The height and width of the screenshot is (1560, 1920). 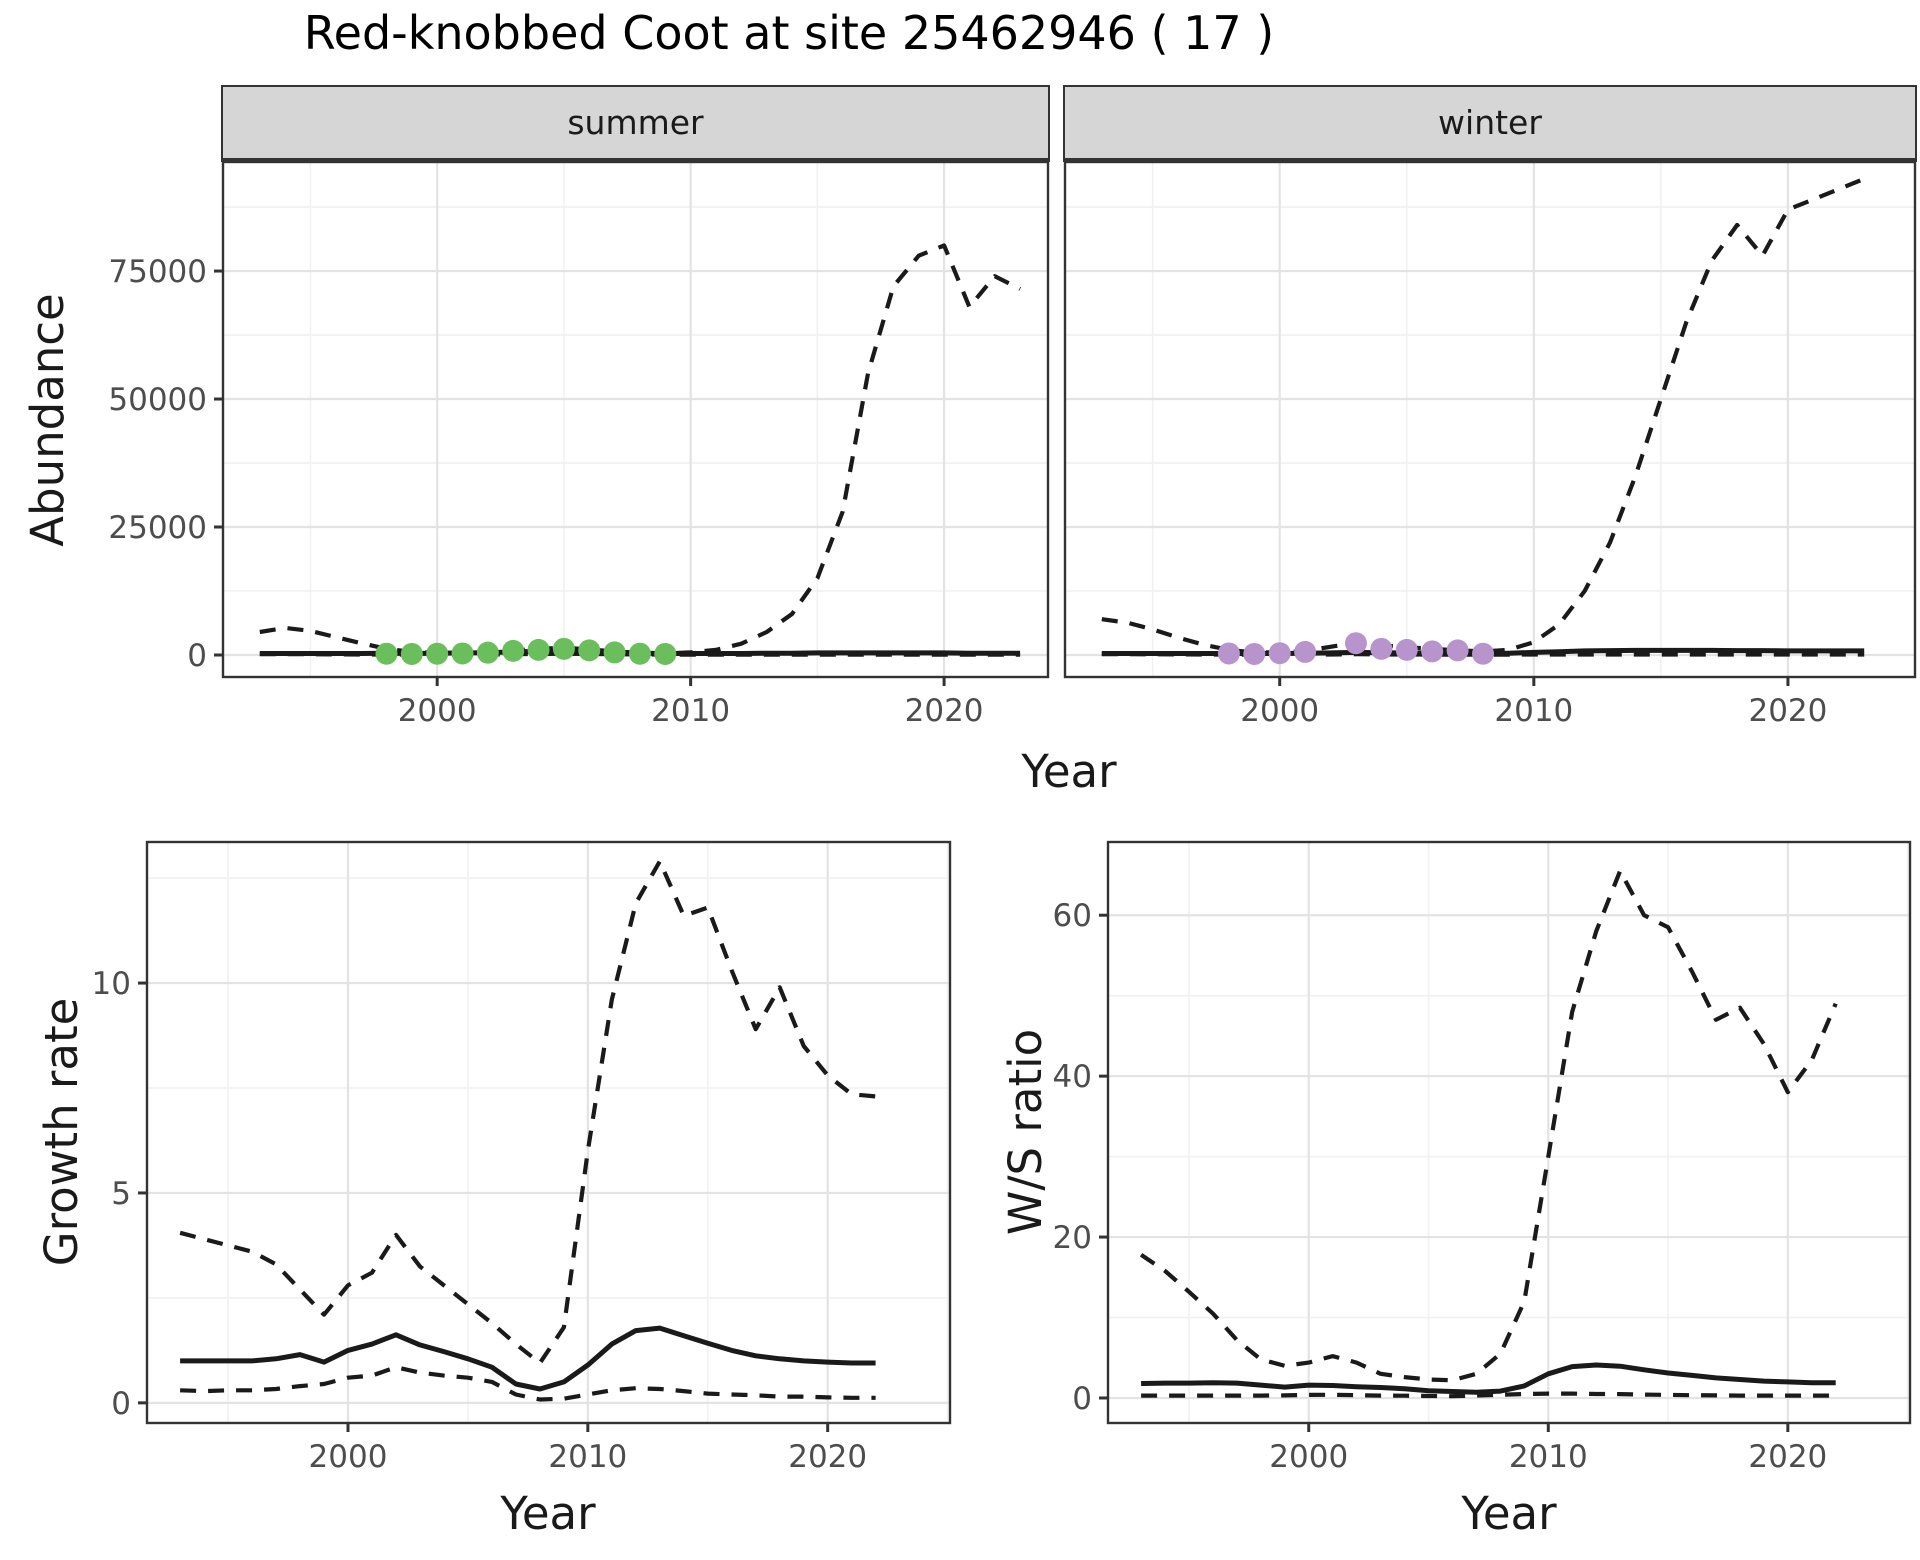 What do you see at coordinates (1025, 1132) in the screenshot?
I see `ws-ratio-axis-title: W/S ratio` at bounding box center [1025, 1132].